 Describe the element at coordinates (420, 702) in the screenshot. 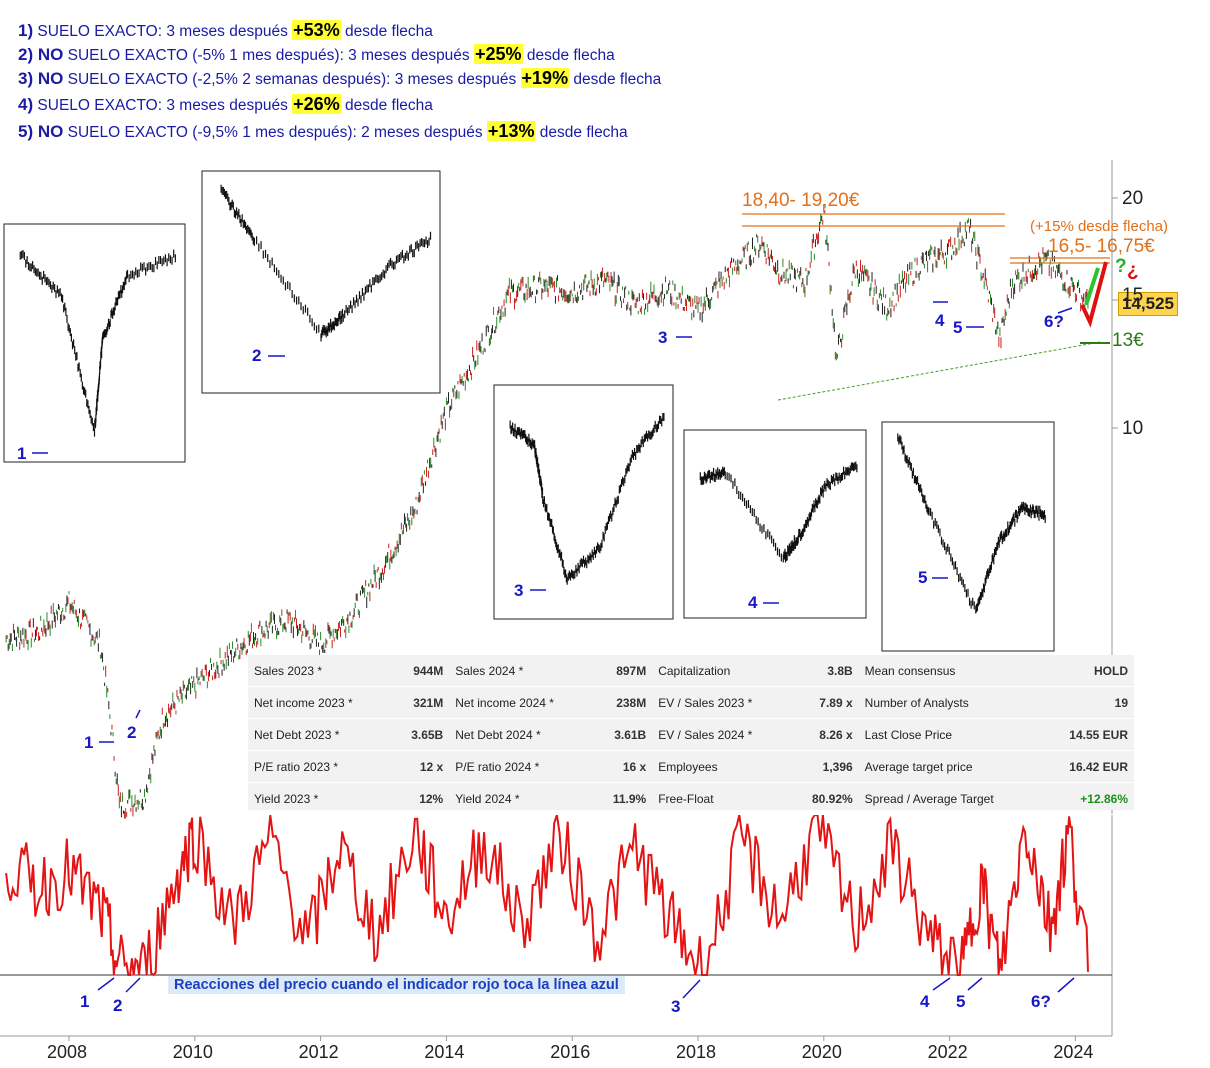

I see `fund-value: 321M` at that location.